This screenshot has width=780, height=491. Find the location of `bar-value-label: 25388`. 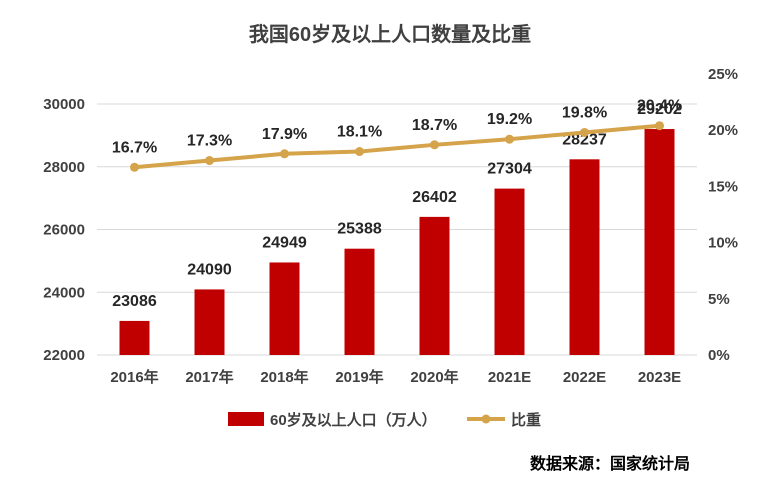

bar-value-label: 25388 is located at coordinates (359, 229).